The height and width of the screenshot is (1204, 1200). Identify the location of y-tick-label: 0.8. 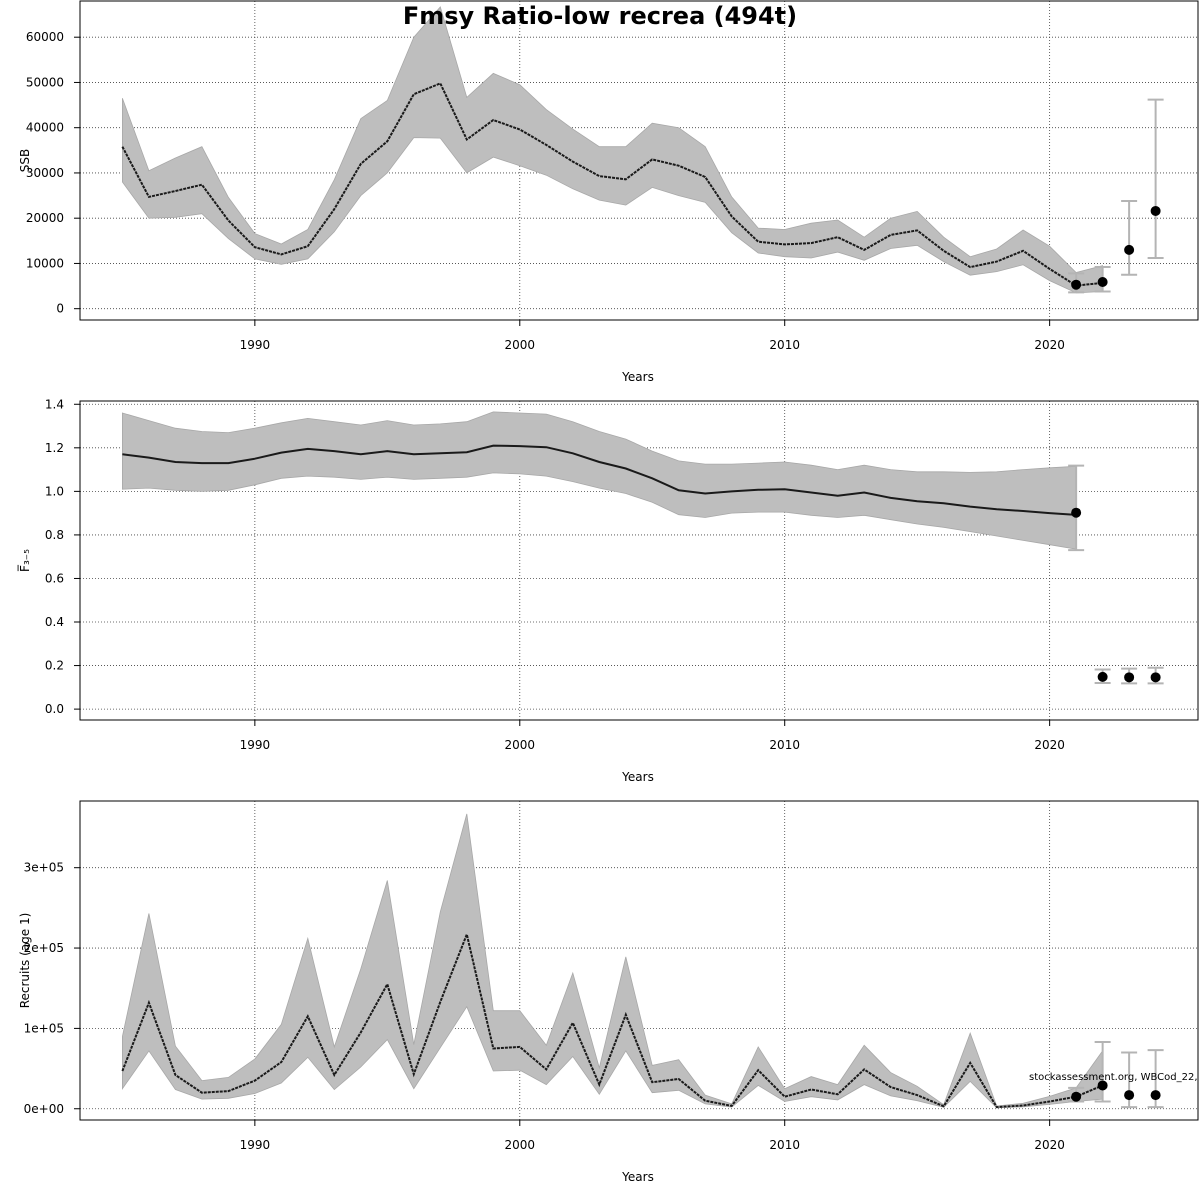
(54, 535).